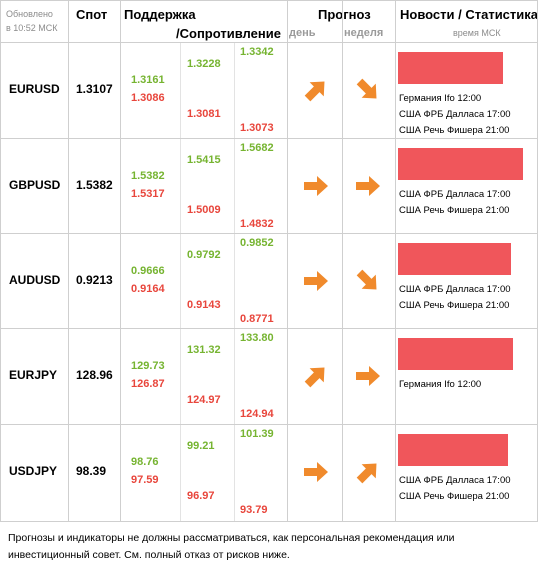 The width and height of the screenshot is (538, 568). Describe the element at coordinates (257, 338) in the screenshot. I see `resistance-level-3: 133.80` at that location.